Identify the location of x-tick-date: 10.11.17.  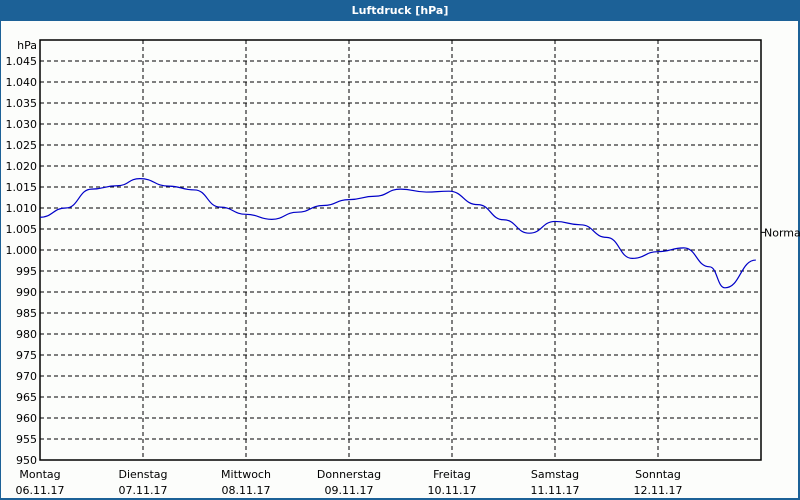
(452, 490).